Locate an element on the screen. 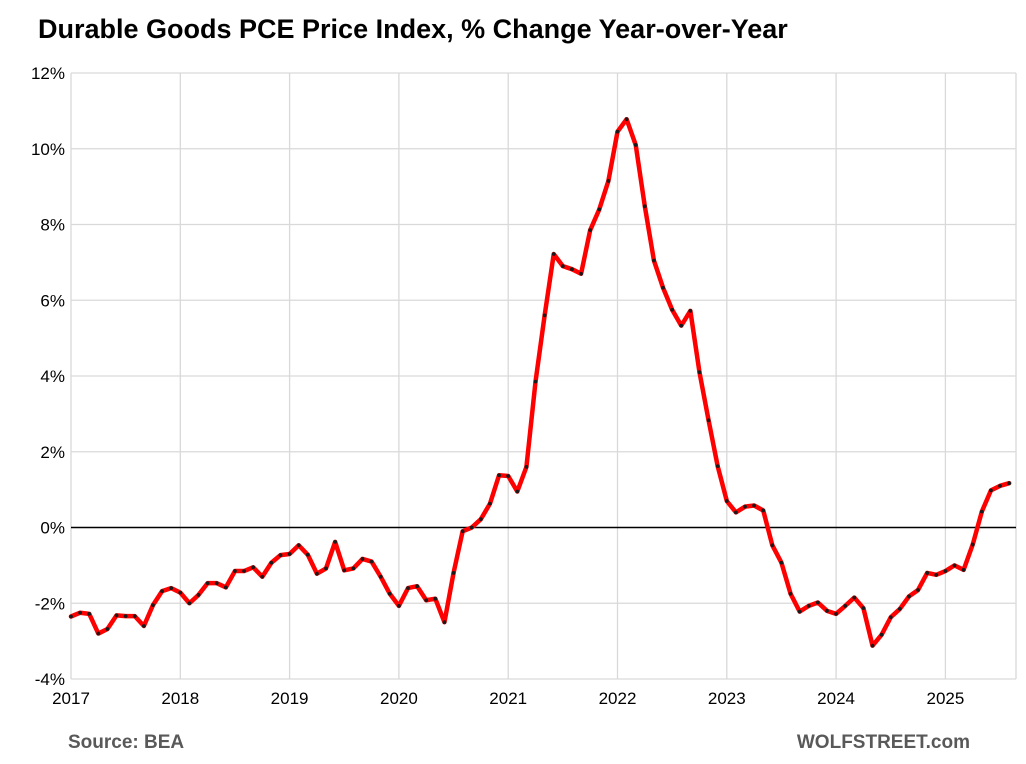 Image resolution: width=1026 pixels, height=764 pixels. x-tick-label: 2019 is located at coordinates (290, 698).